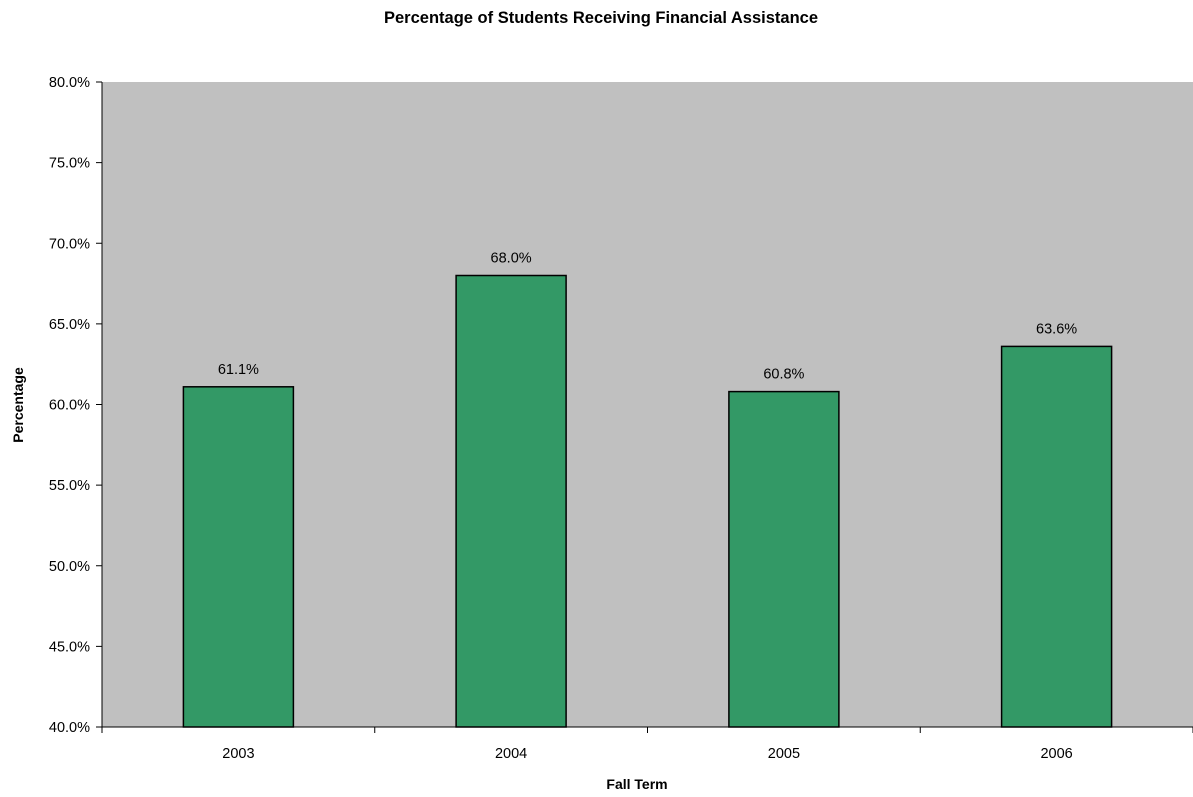 This screenshot has width=1193, height=797. What do you see at coordinates (69, 164) in the screenshot?
I see `y-tick-label: 75.0%` at bounding box center [69, 164].